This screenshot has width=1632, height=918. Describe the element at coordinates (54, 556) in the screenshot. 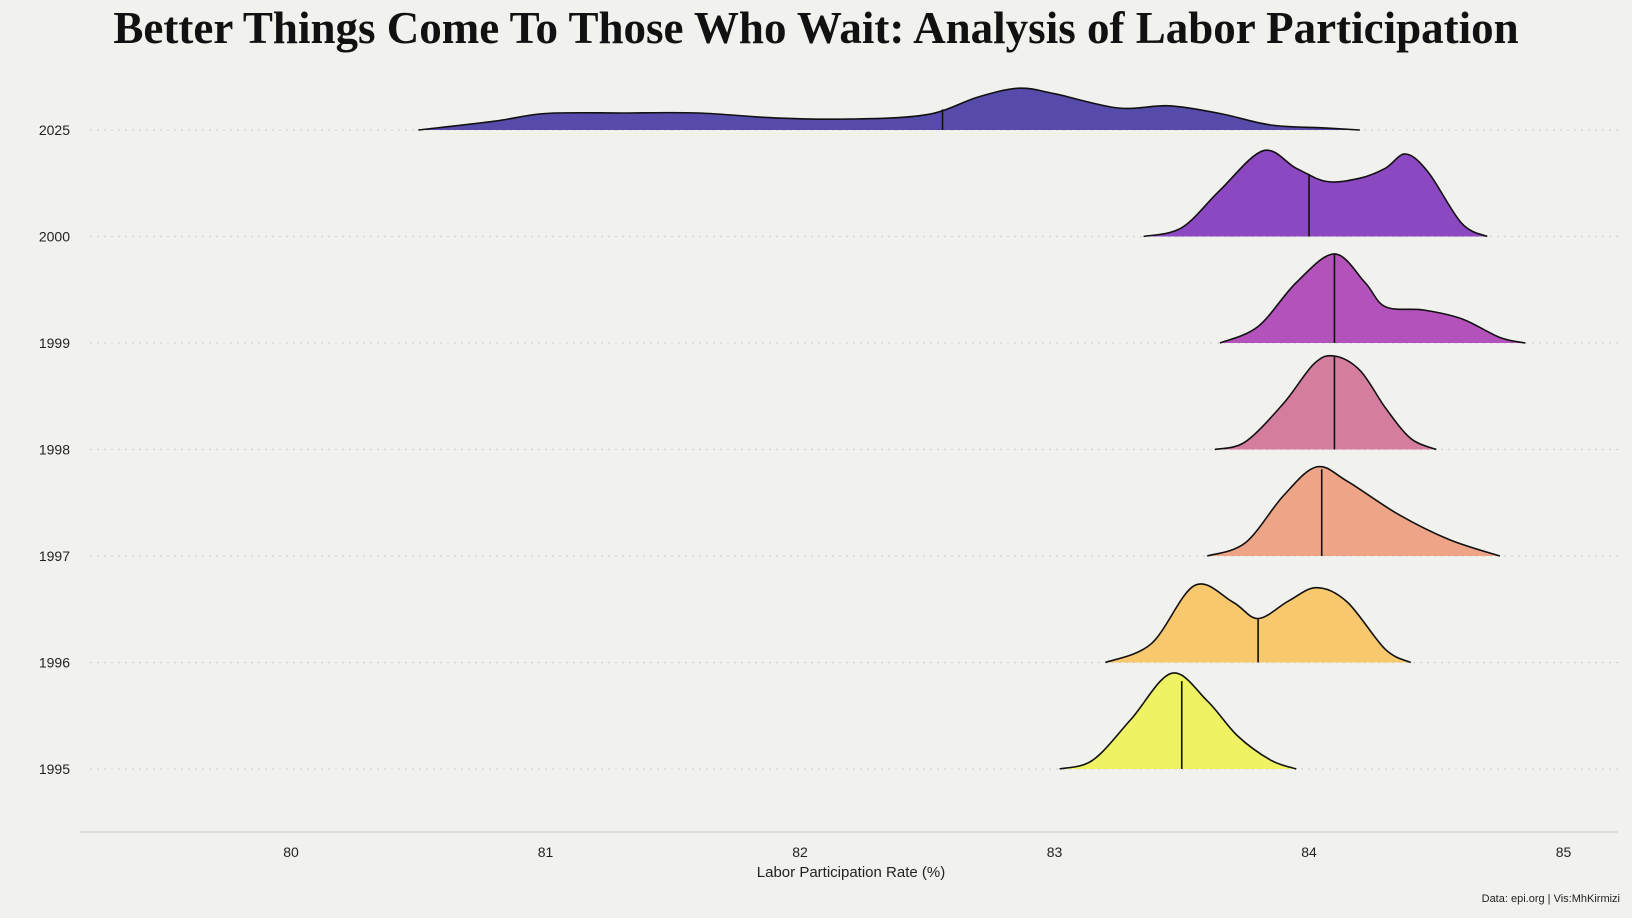

I see `y-tick-label: 1997` at that location.